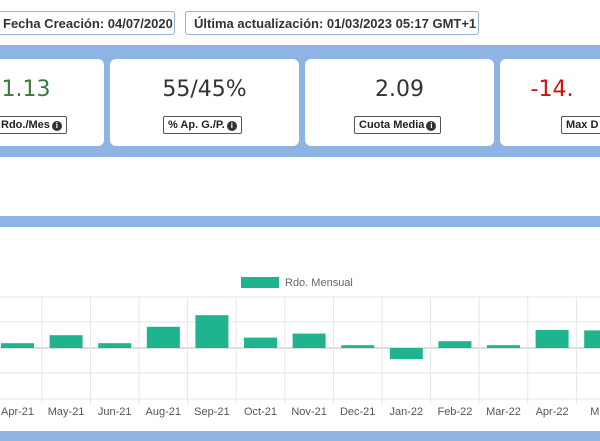  Describe the element at coordinates (300, 221) in the screenshot. I see `section-divider` at that location.